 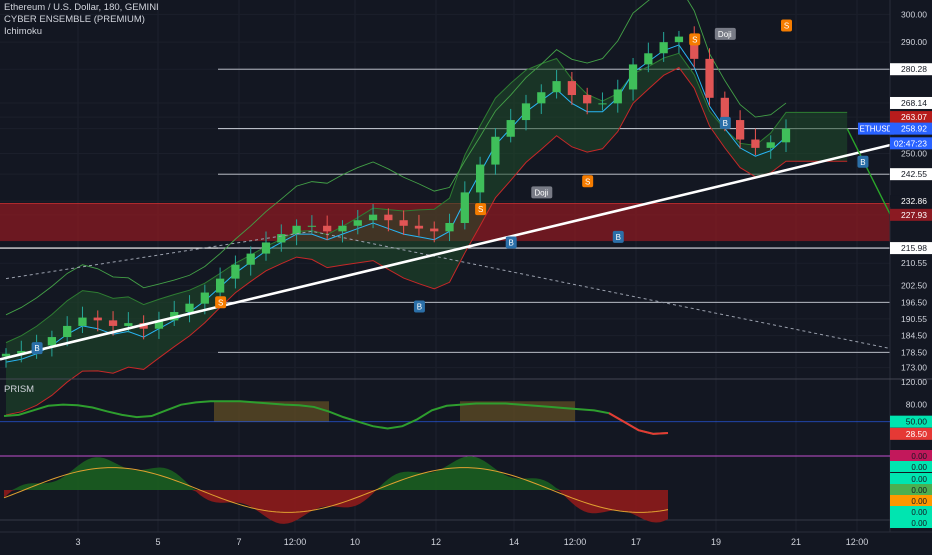 I want to click on doji-label: Doji, so click(x=541, y=192).